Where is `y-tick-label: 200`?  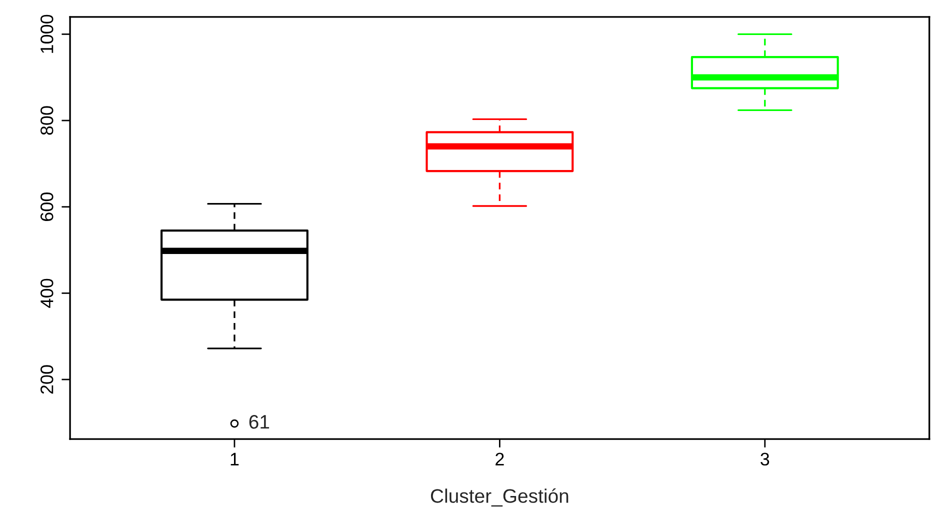 y-tick-label: 200 is located at coordinates (47, 379).